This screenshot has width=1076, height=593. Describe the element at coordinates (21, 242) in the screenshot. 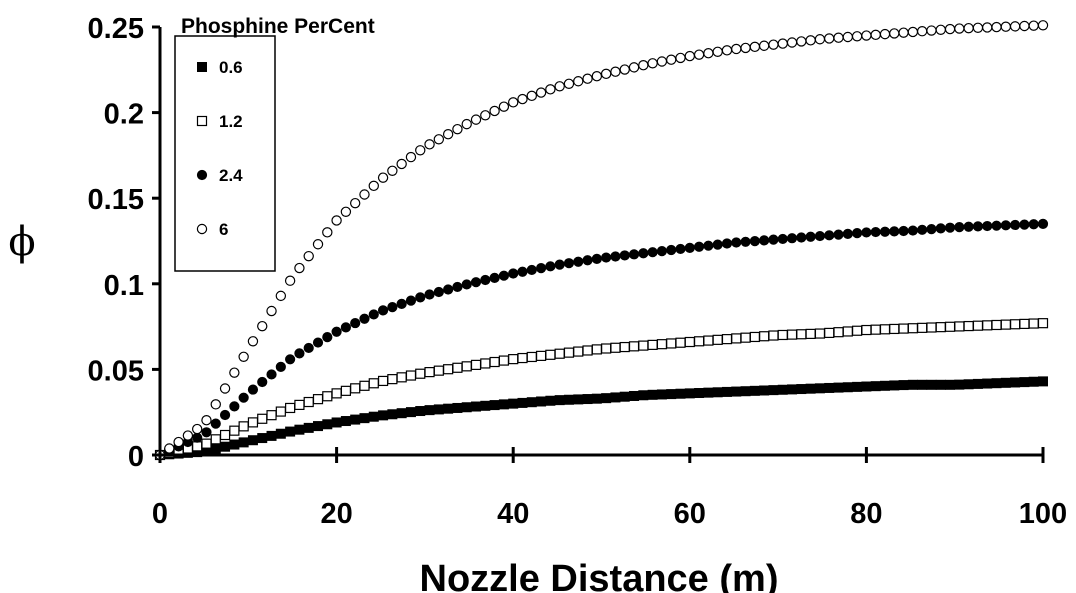

I see `y-axis-title: ϕ` at that location.